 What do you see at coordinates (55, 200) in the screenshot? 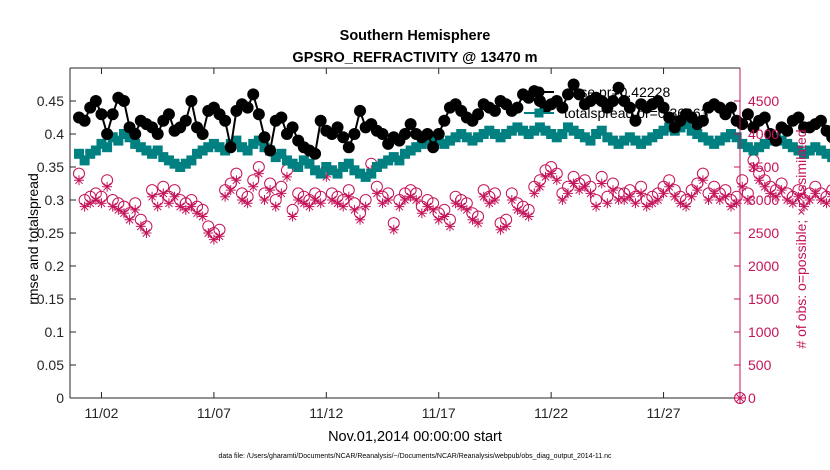
I see `y-tick-label: 0.3` at bounding box center [55, 200].